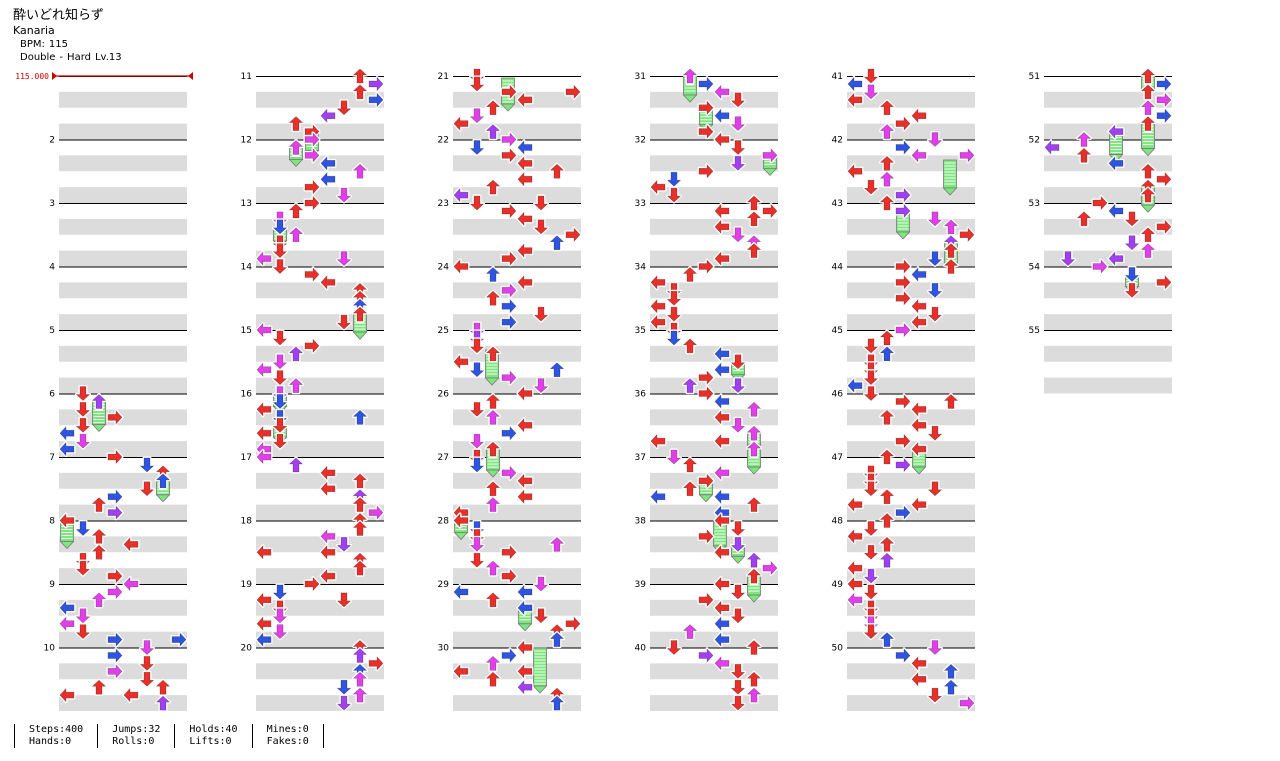 This screenshot has width=1280, height=761. What do you see at coordinates (246, 331) in the screenshot?
I see `measure-number: 15` at bounding box center [246, 331].